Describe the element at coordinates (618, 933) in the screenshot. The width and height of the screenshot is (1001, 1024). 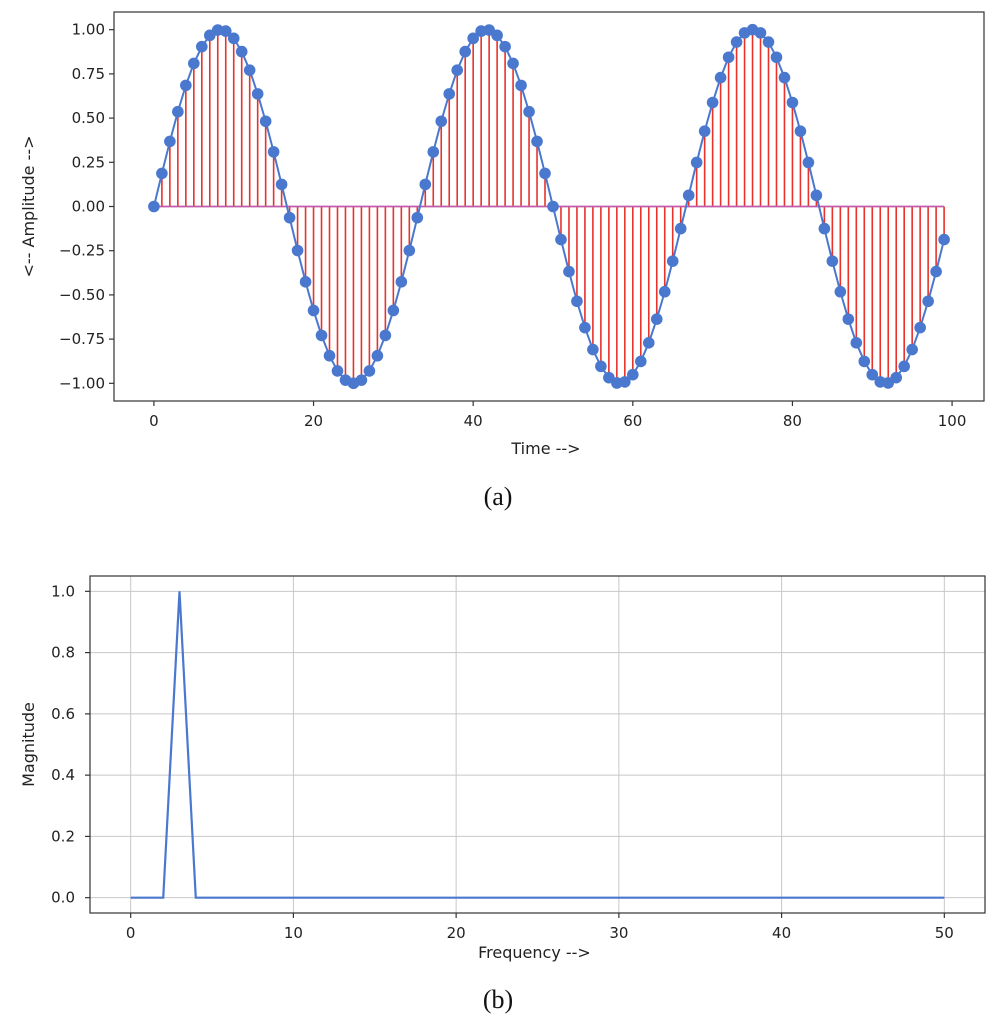
I see `x-tick-label: 30` at that location.